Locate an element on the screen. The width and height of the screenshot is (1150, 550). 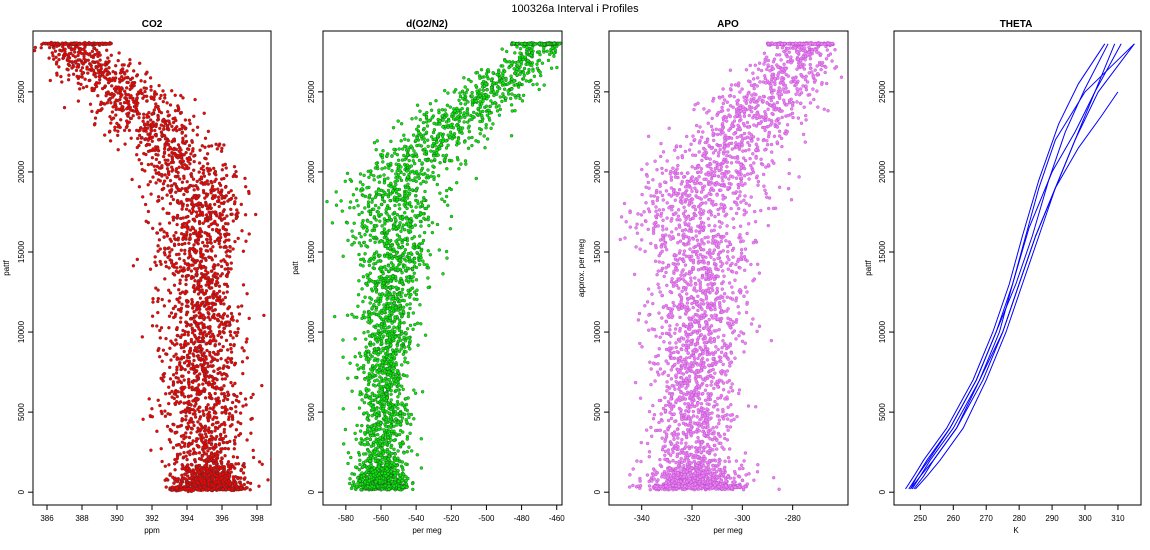
x-tick-label: 388 is located at coordinates (82, 518).